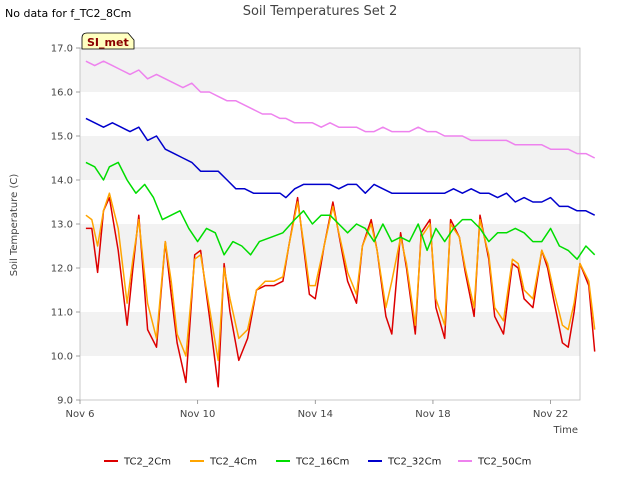 The height and width of the screenshot is (480, 640). Describe the element at coordinates (79, 414) in the screenshot. I see `x-tick-label: Nov 6` at that location.